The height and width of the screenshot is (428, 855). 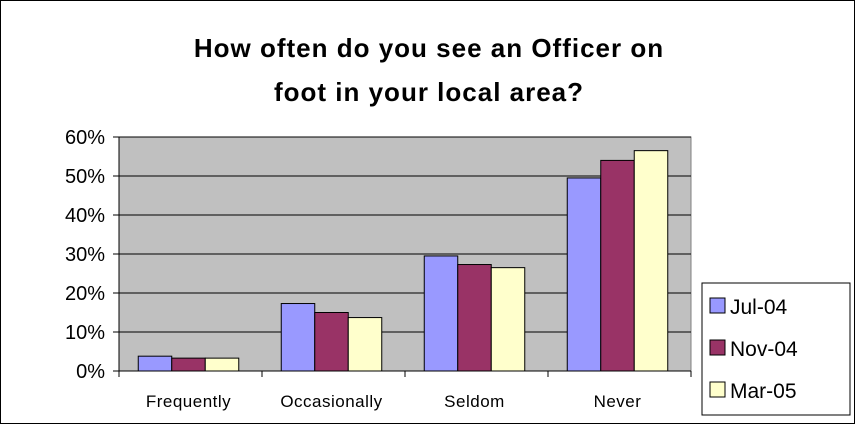 I want to click on legend-label: Nov-04, so click(x=764, y=349).